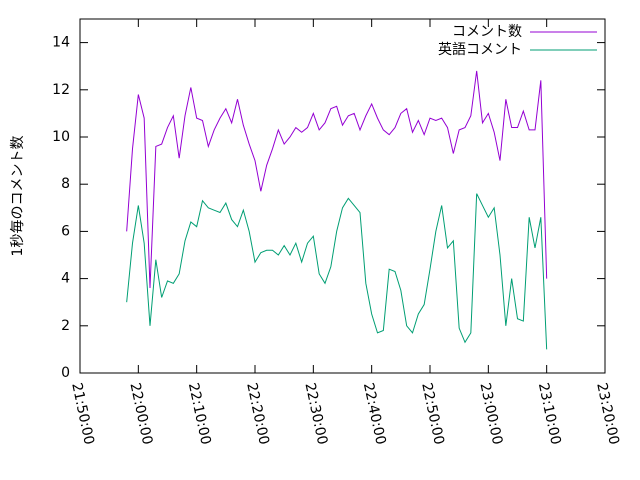  What do you see at coordinates (141, 413) in the screenshot?
I see `x-tick-label: 22:00:00` at bounding box center [141, 413].